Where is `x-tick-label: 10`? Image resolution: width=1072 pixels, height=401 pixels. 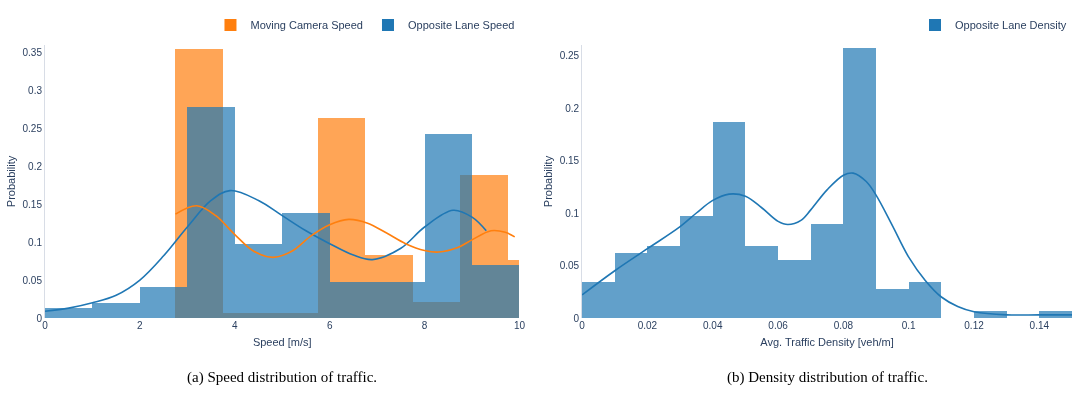
x-tick-label: 10 is located at coordinates (519, 325).